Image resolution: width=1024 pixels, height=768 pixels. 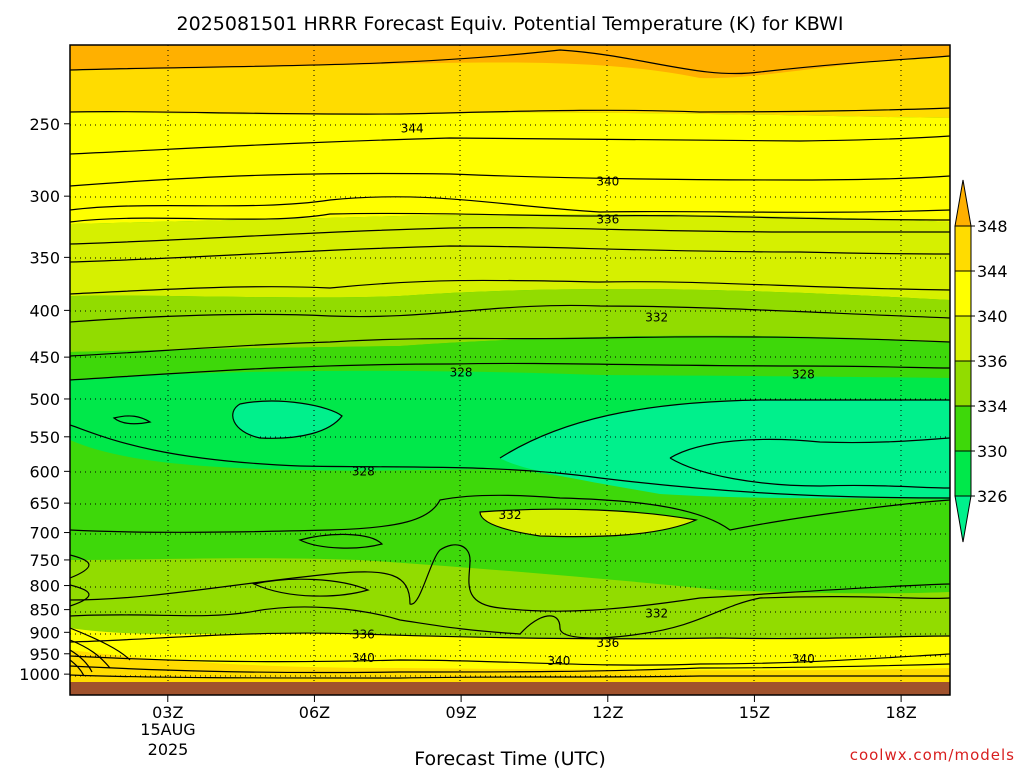 What do you see at coordinates (963, 203) in the screenshot?
I see `colorbar-extend-top` at bounding box center [963, 203].